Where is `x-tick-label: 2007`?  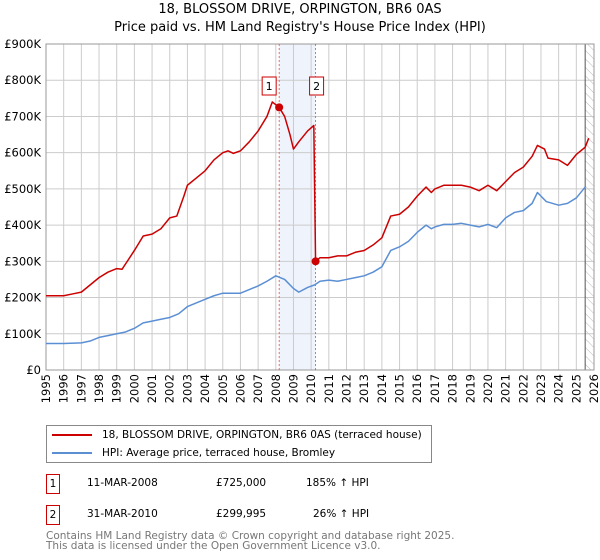
x-tick-label: 2007 is located at coordinates (258, 388).